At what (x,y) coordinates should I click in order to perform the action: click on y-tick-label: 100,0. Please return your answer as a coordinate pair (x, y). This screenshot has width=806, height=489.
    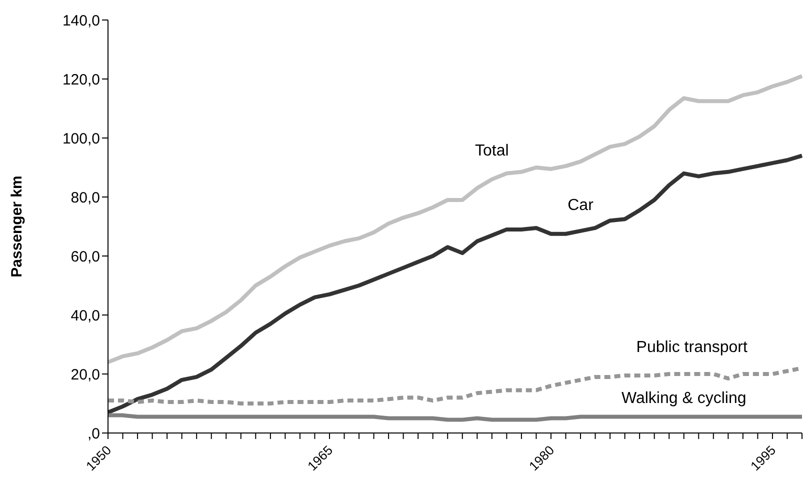
    Looking at the image, I should click on (81, 139).